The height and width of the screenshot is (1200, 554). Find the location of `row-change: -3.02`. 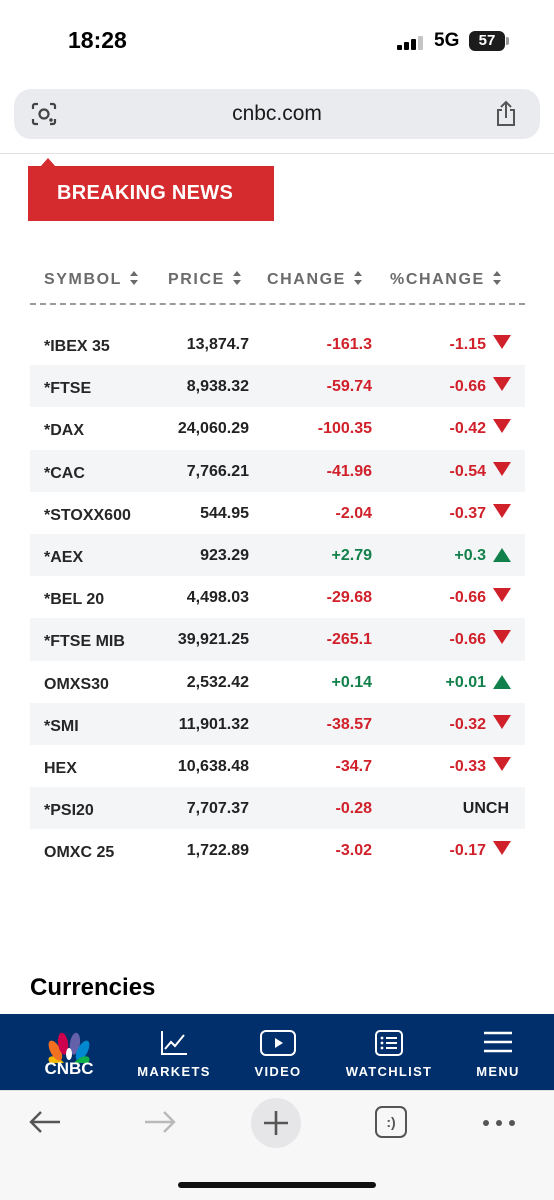

row-change: -3.02 is located at coordinates (353, 851).